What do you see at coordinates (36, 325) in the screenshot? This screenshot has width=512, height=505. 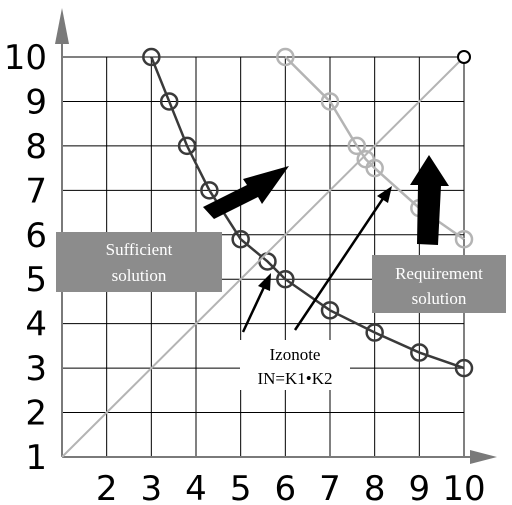 I see `y-tick-label: 4` at bounding box center [36, 325].